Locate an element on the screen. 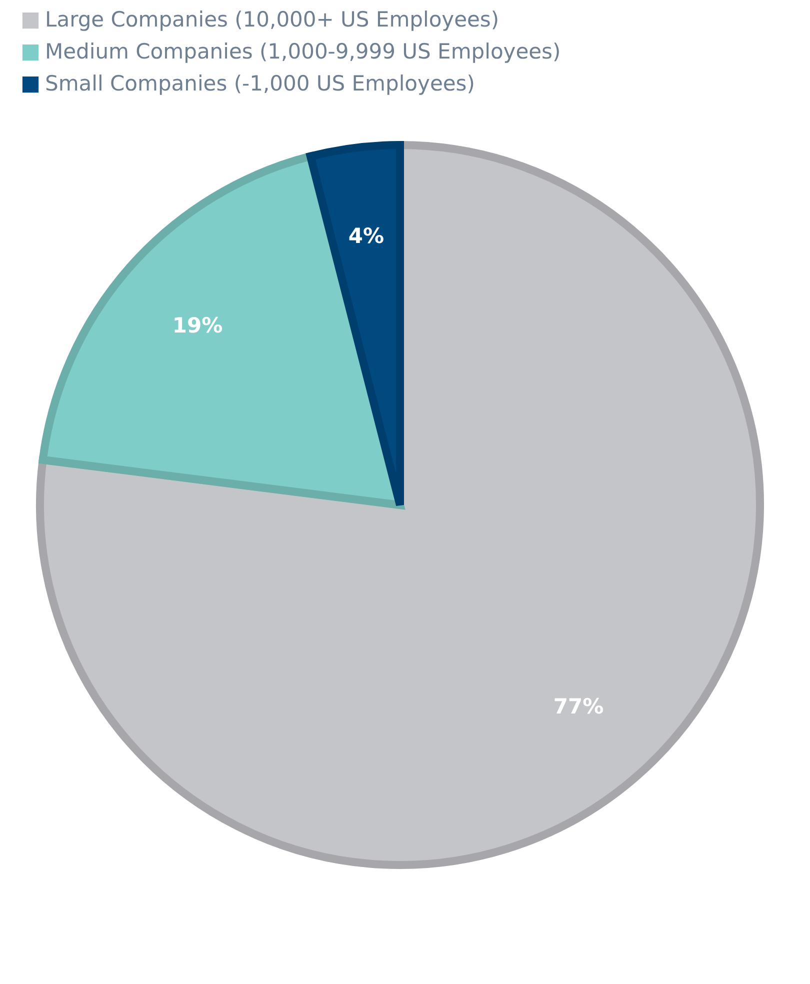 This screenshot has height=984, width=810. data-label: 4% is located at coordinates (366, 236).